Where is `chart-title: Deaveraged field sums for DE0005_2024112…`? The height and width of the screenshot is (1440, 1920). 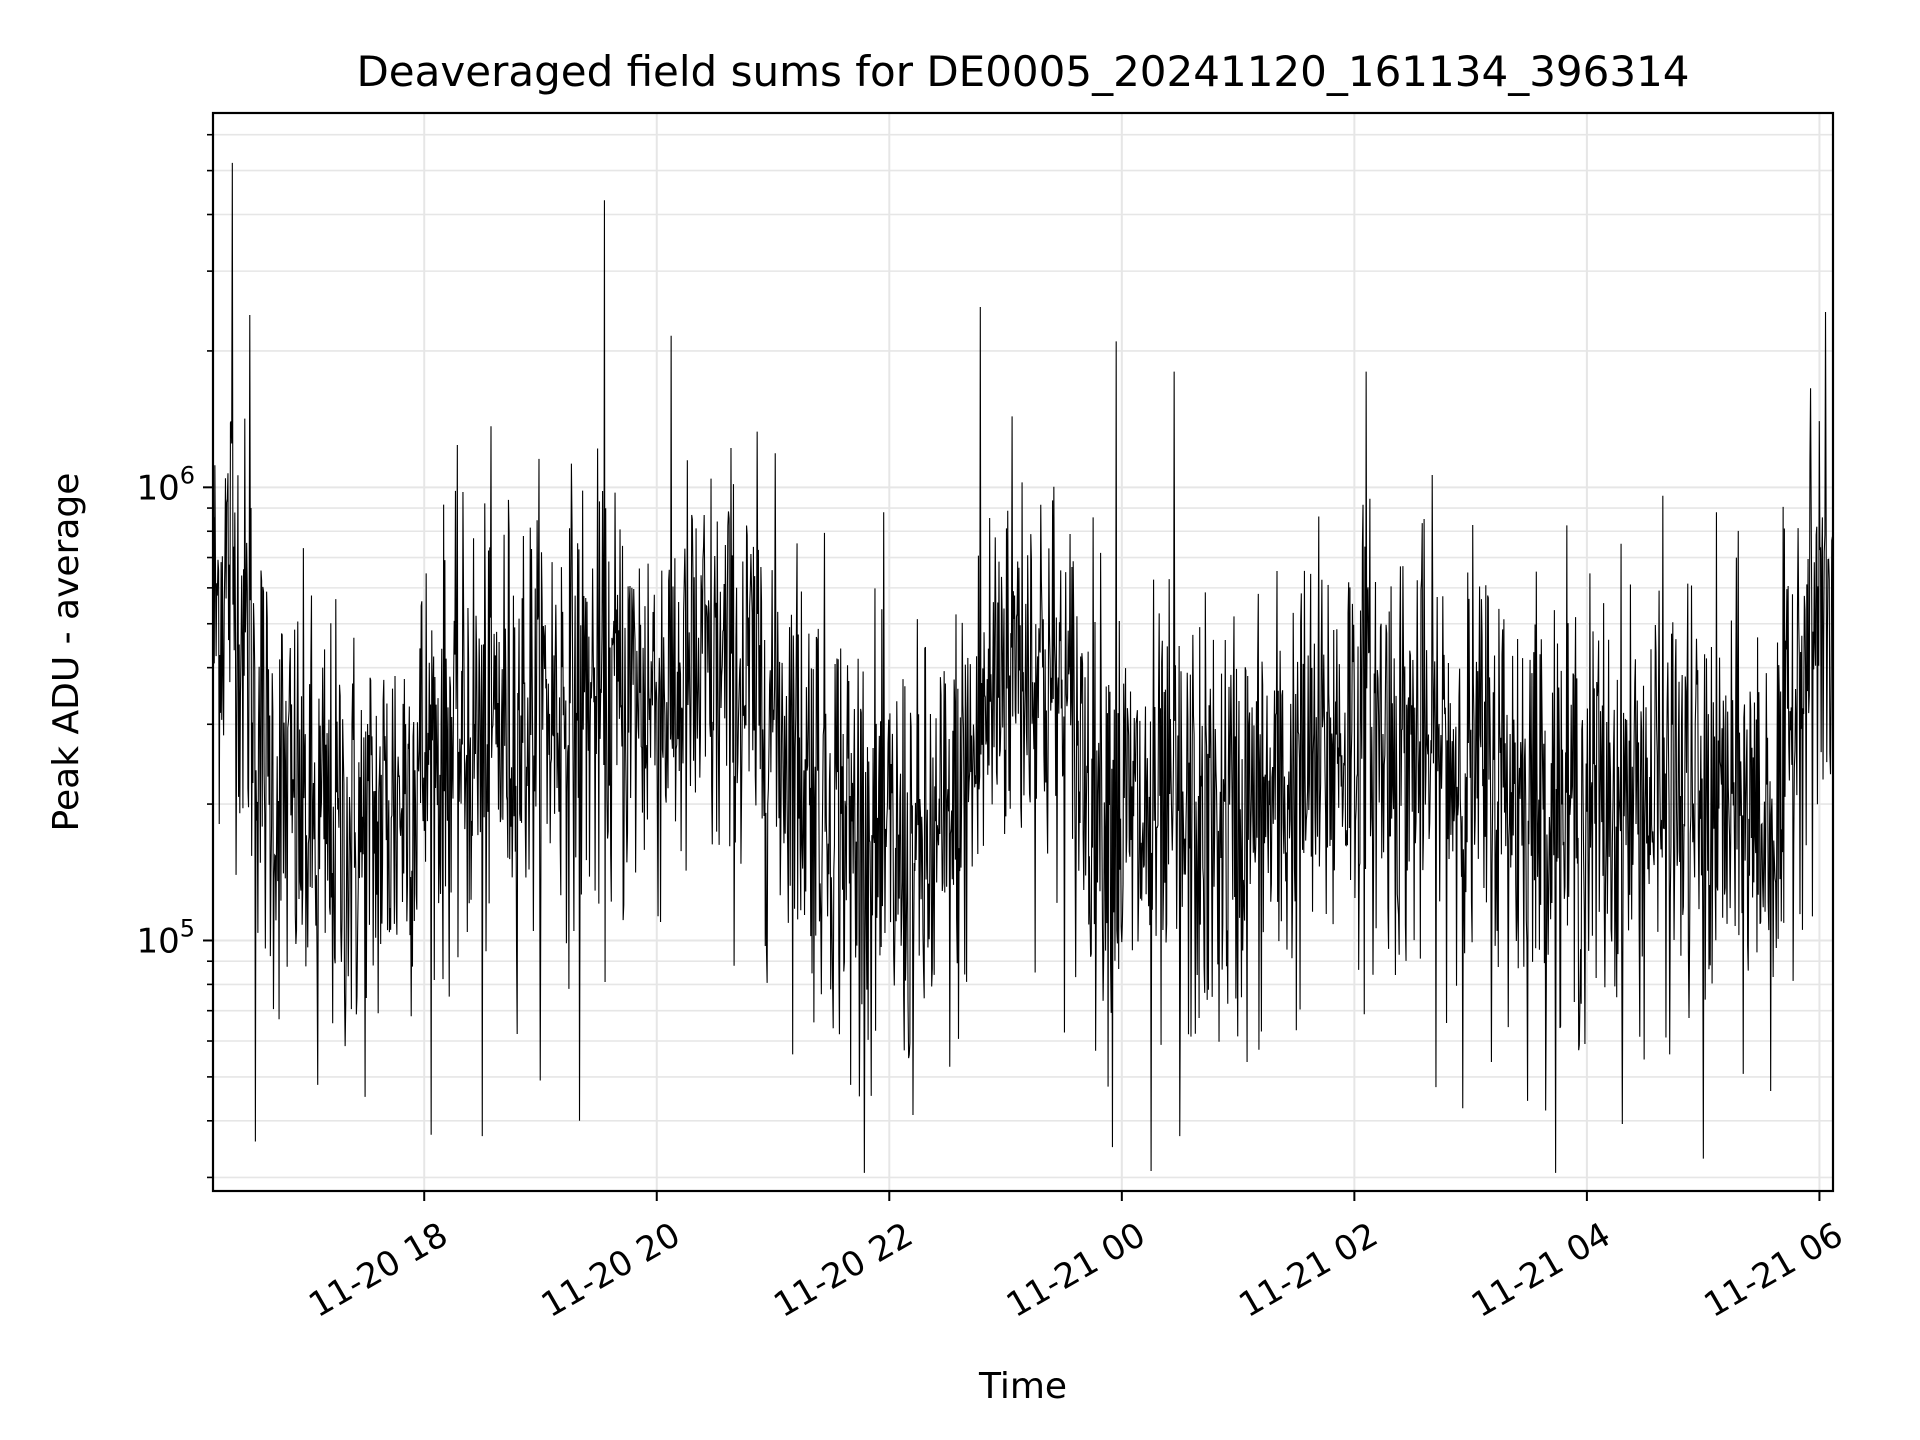 chart-title: Deaveraged field sums for DE0005_2024112… is located at coordinates (1022, 71).